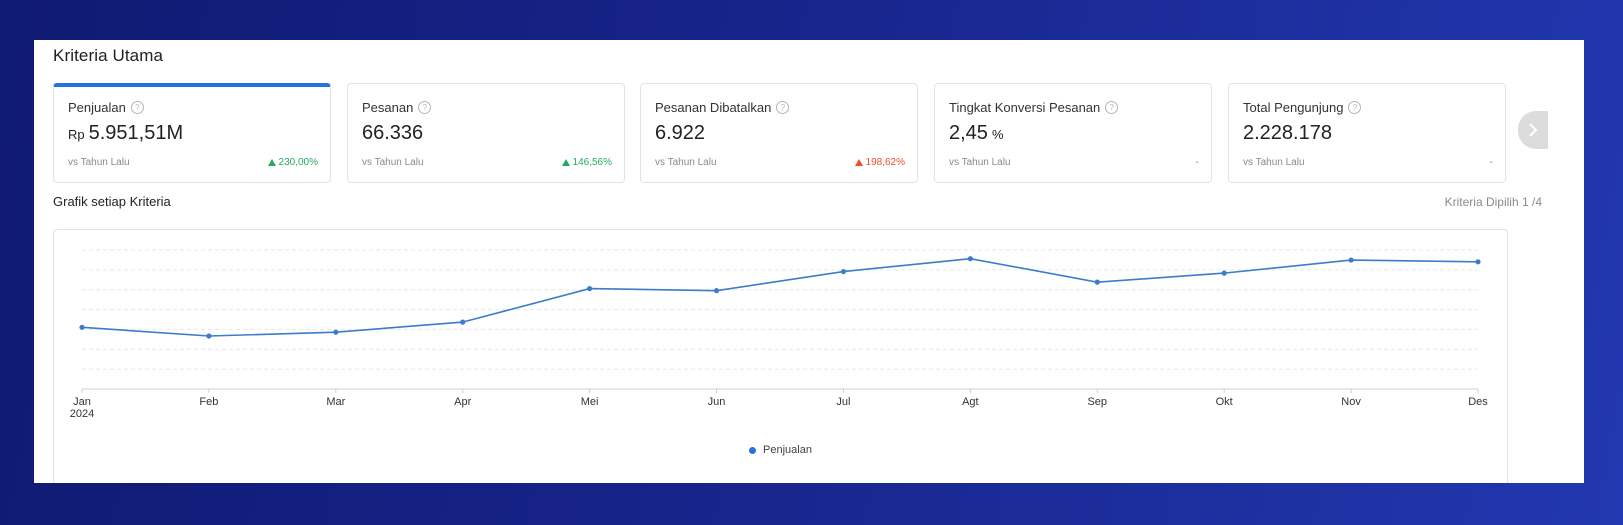 This screenshot has width=1623, height=525. I want to click on x-tick-label: Mei, so click(590, 402).